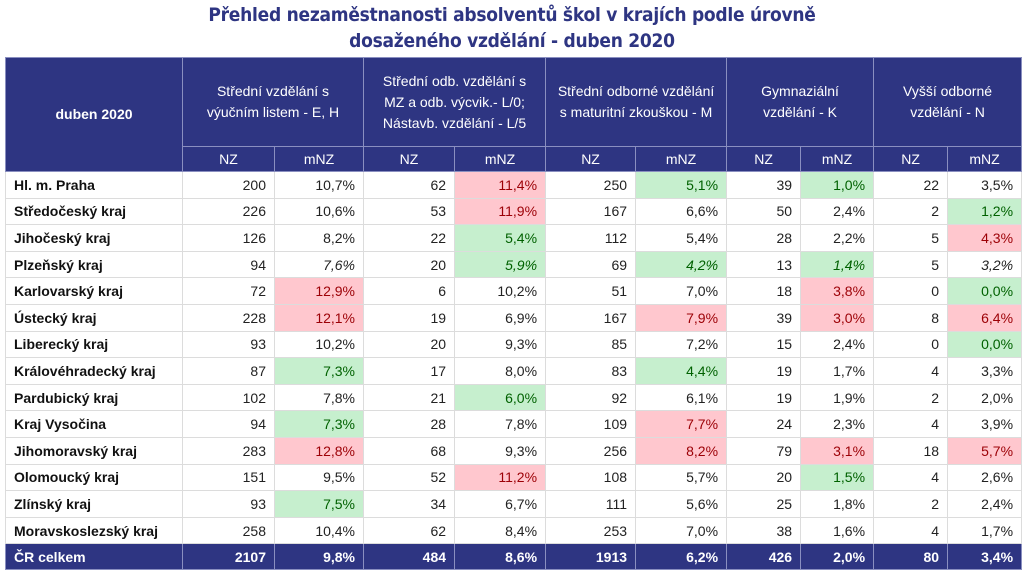 The image size is (1024, 571). Describe the element at coordinates (94, 477) in the screenshot. I see `region-label: Olomoucký kraj` at that location.